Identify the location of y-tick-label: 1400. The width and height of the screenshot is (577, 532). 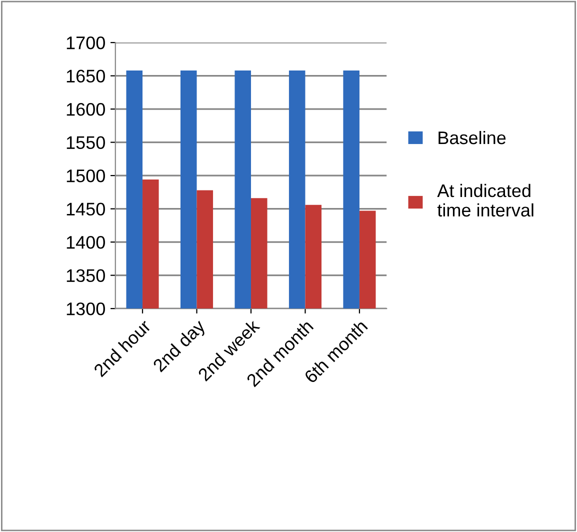
(85, 242).